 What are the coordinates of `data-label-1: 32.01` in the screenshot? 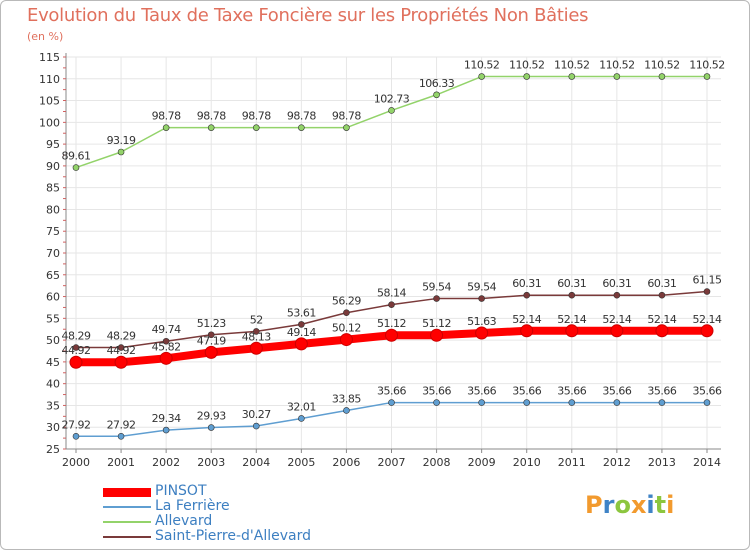 It's located at (301, 406).